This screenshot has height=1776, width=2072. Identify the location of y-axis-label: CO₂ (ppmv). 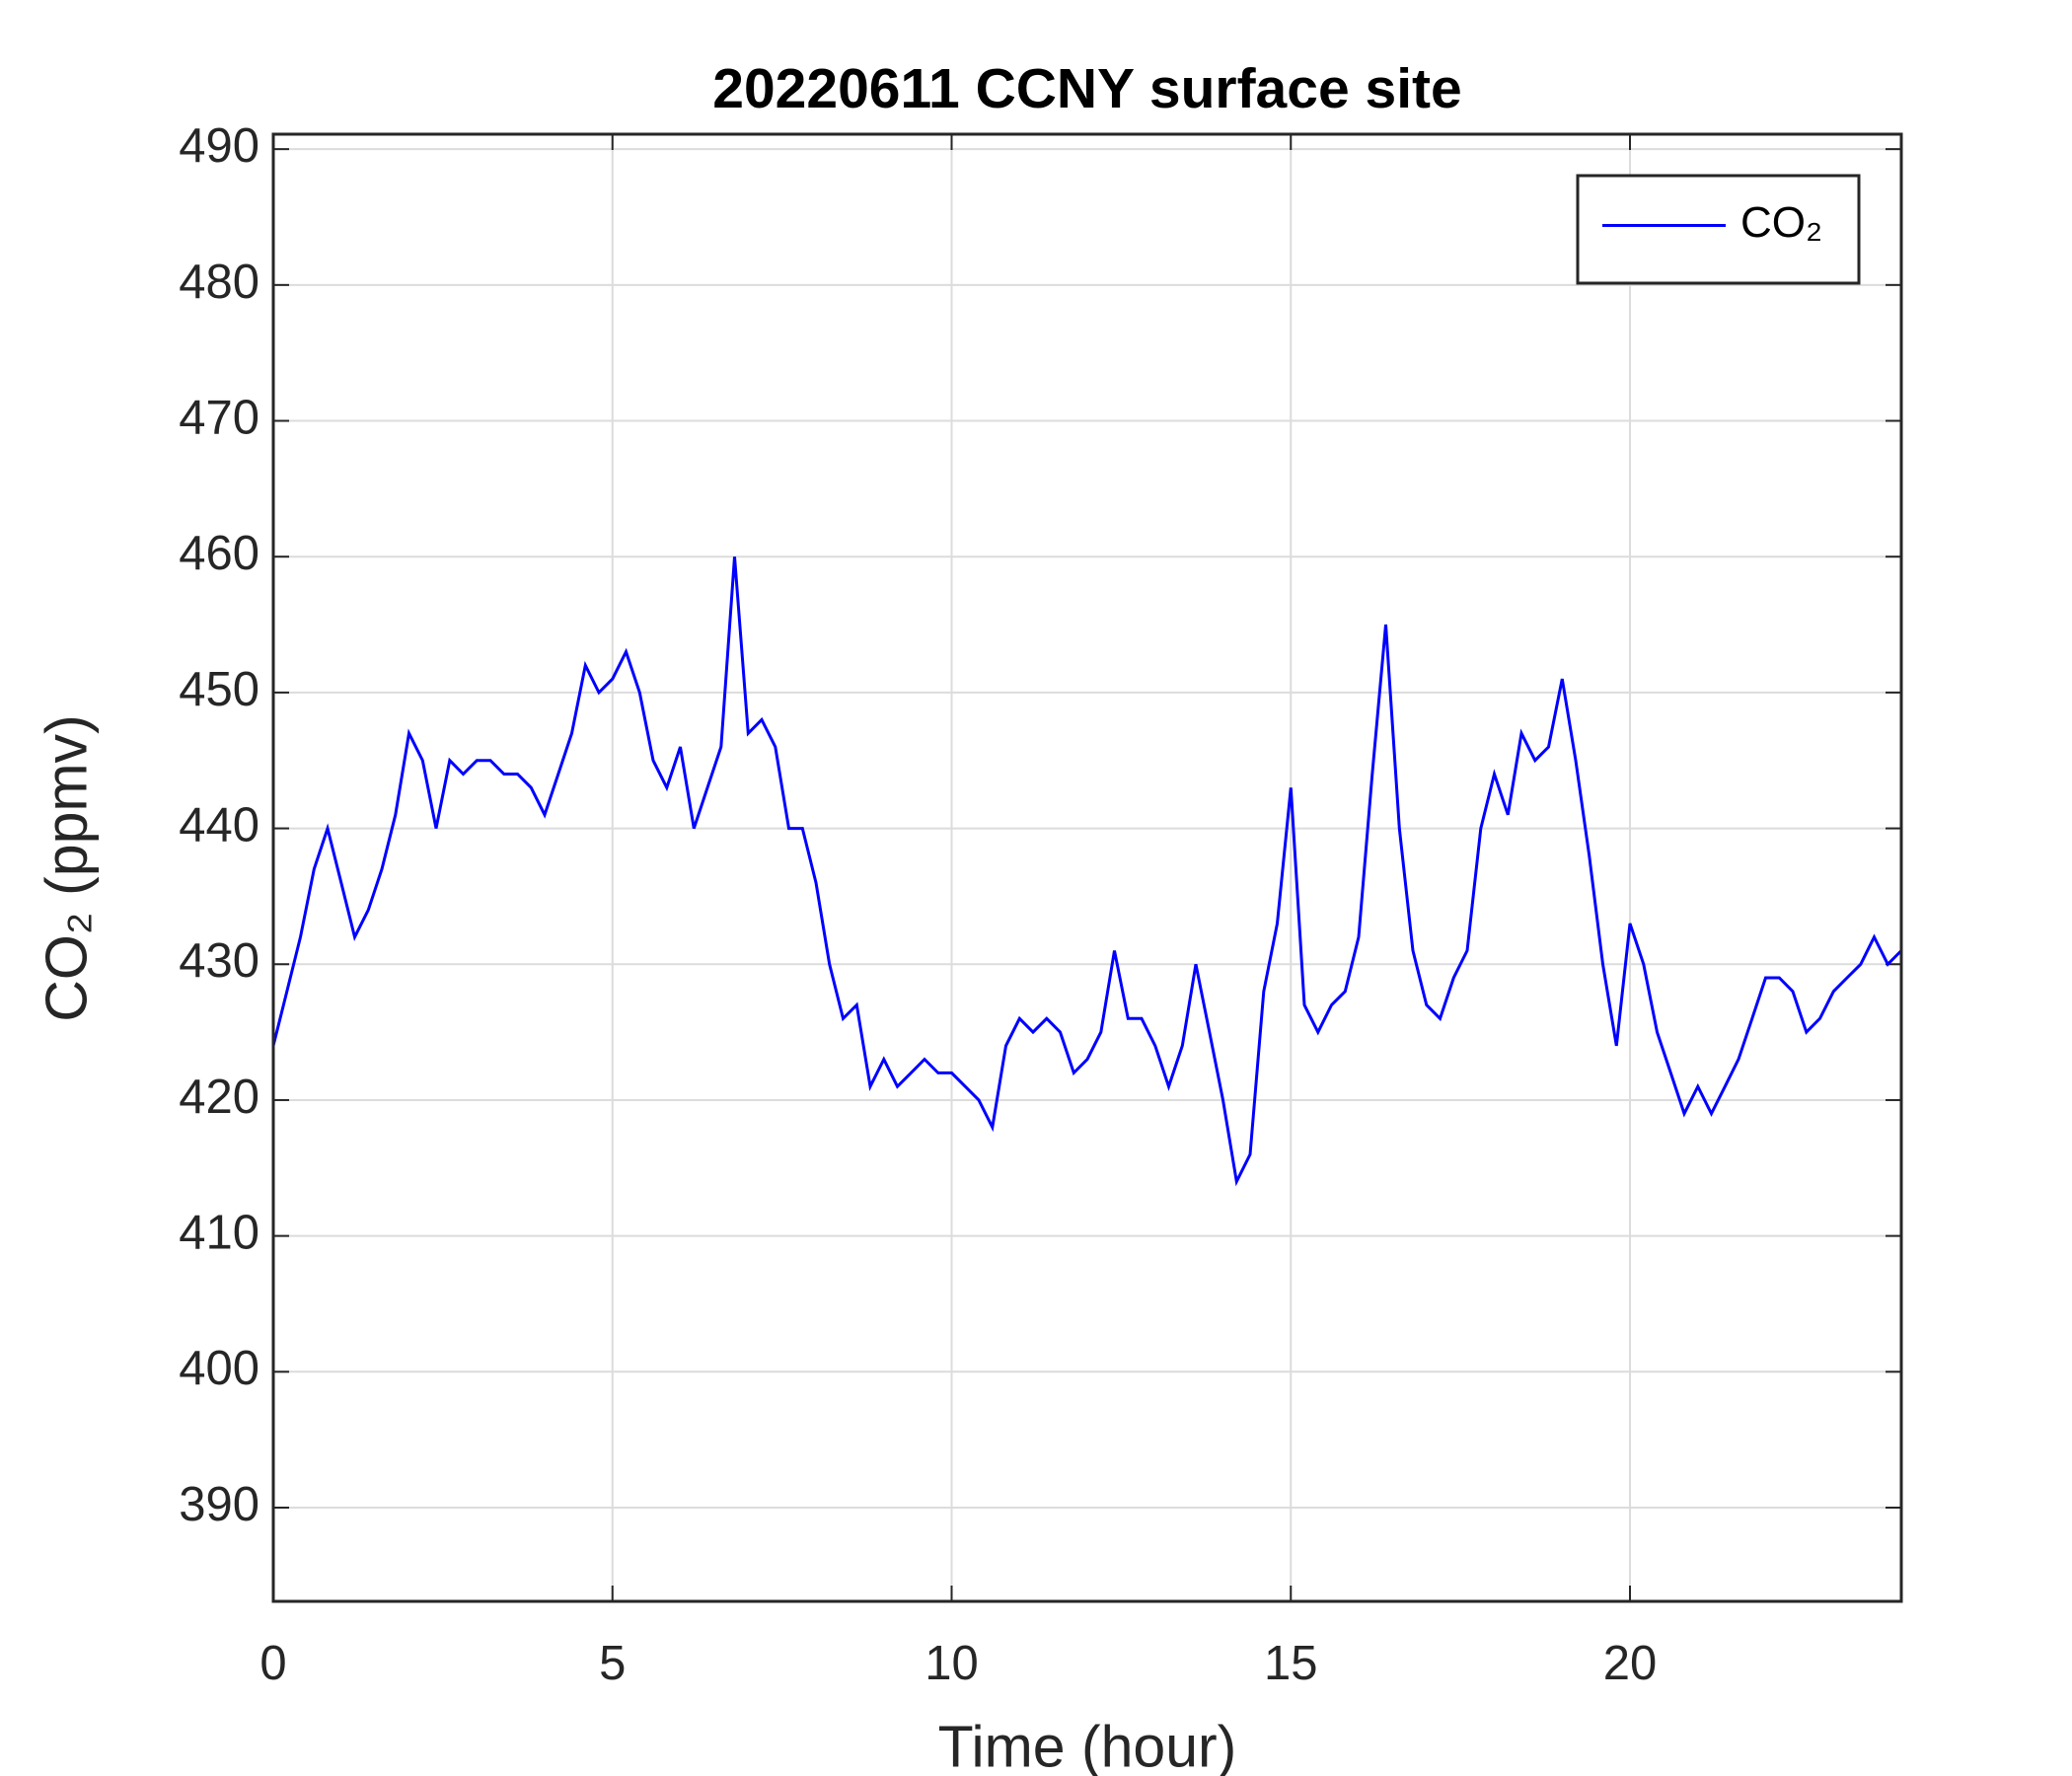
(67, 868).